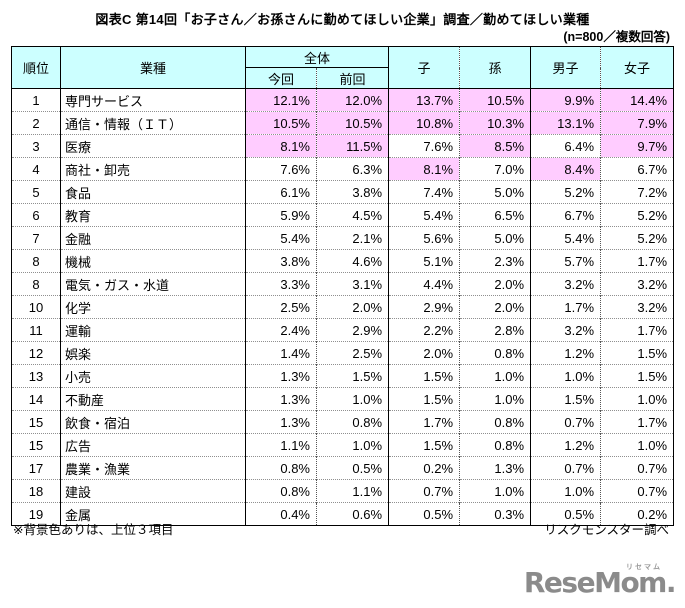 This screenshot has height=608, width=685. What do you see at coordinates (153, 192) in the screenshot?
I see `industry-cell: 食品` at bounding box center [153, 192].